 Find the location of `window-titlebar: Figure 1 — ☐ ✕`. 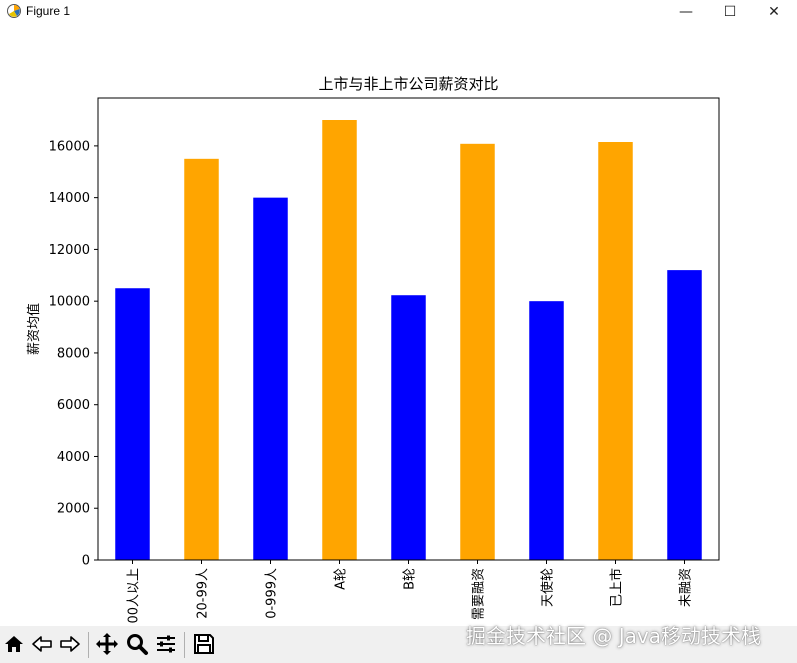

window-titlebar: Figure 1 — ☐ ✕ is located at coordinates (398, 12).